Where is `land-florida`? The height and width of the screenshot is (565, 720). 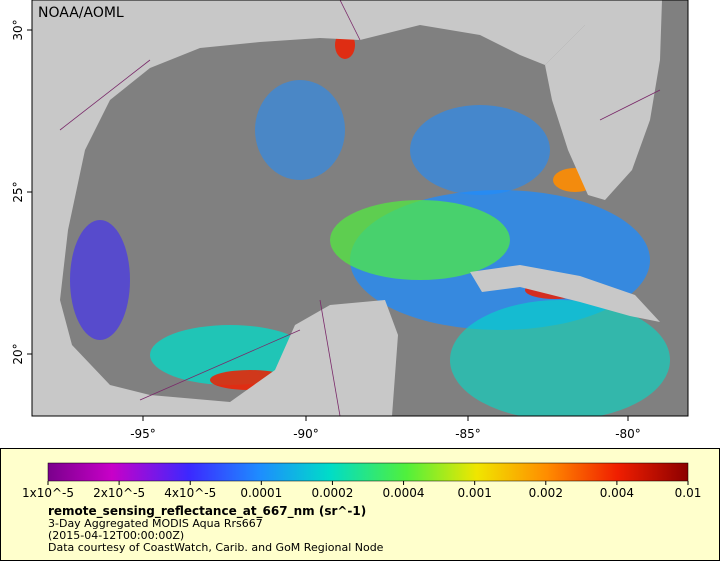
land-florida is located at coordinates (603, 100).